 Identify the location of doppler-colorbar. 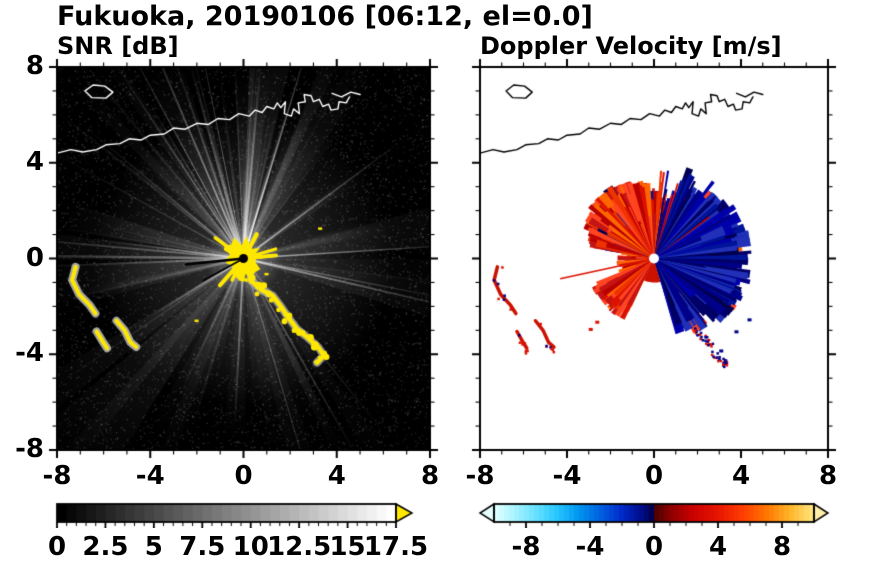
(656, 515).